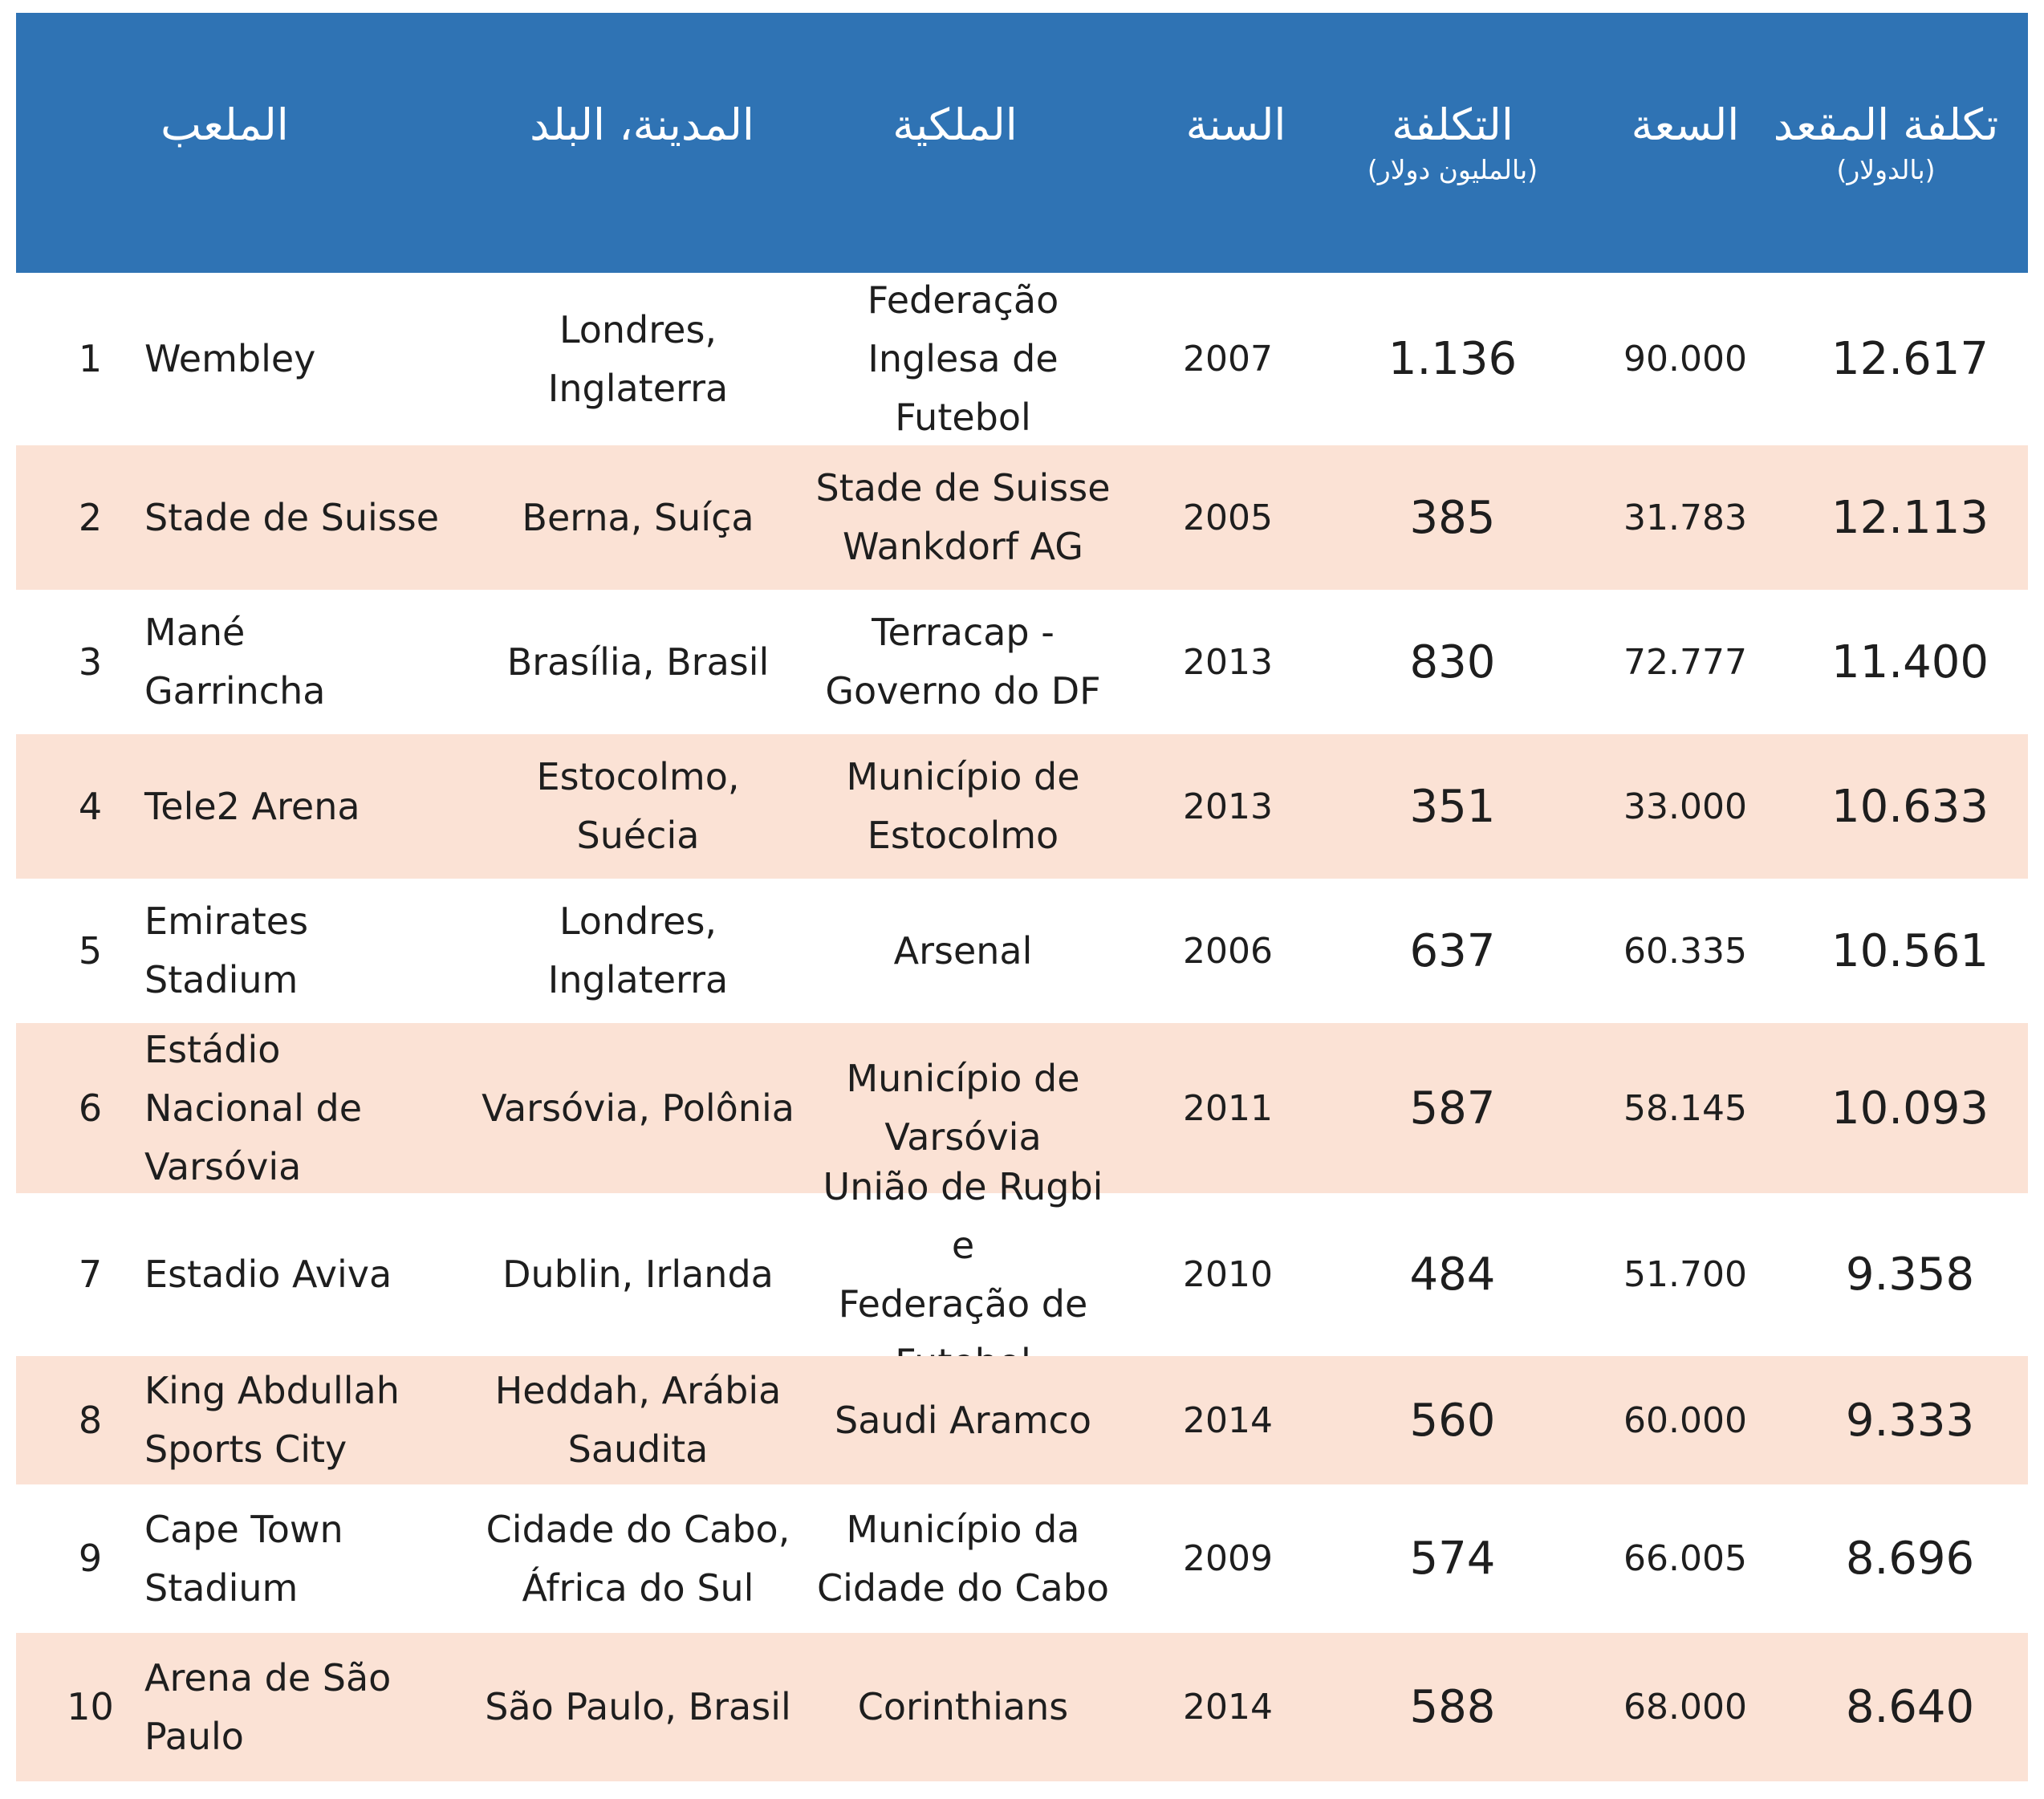  Describe the element at coordinates (223, 1166) in the screenshot. I see `stadium-cell-line: Varsóvia` at that location.